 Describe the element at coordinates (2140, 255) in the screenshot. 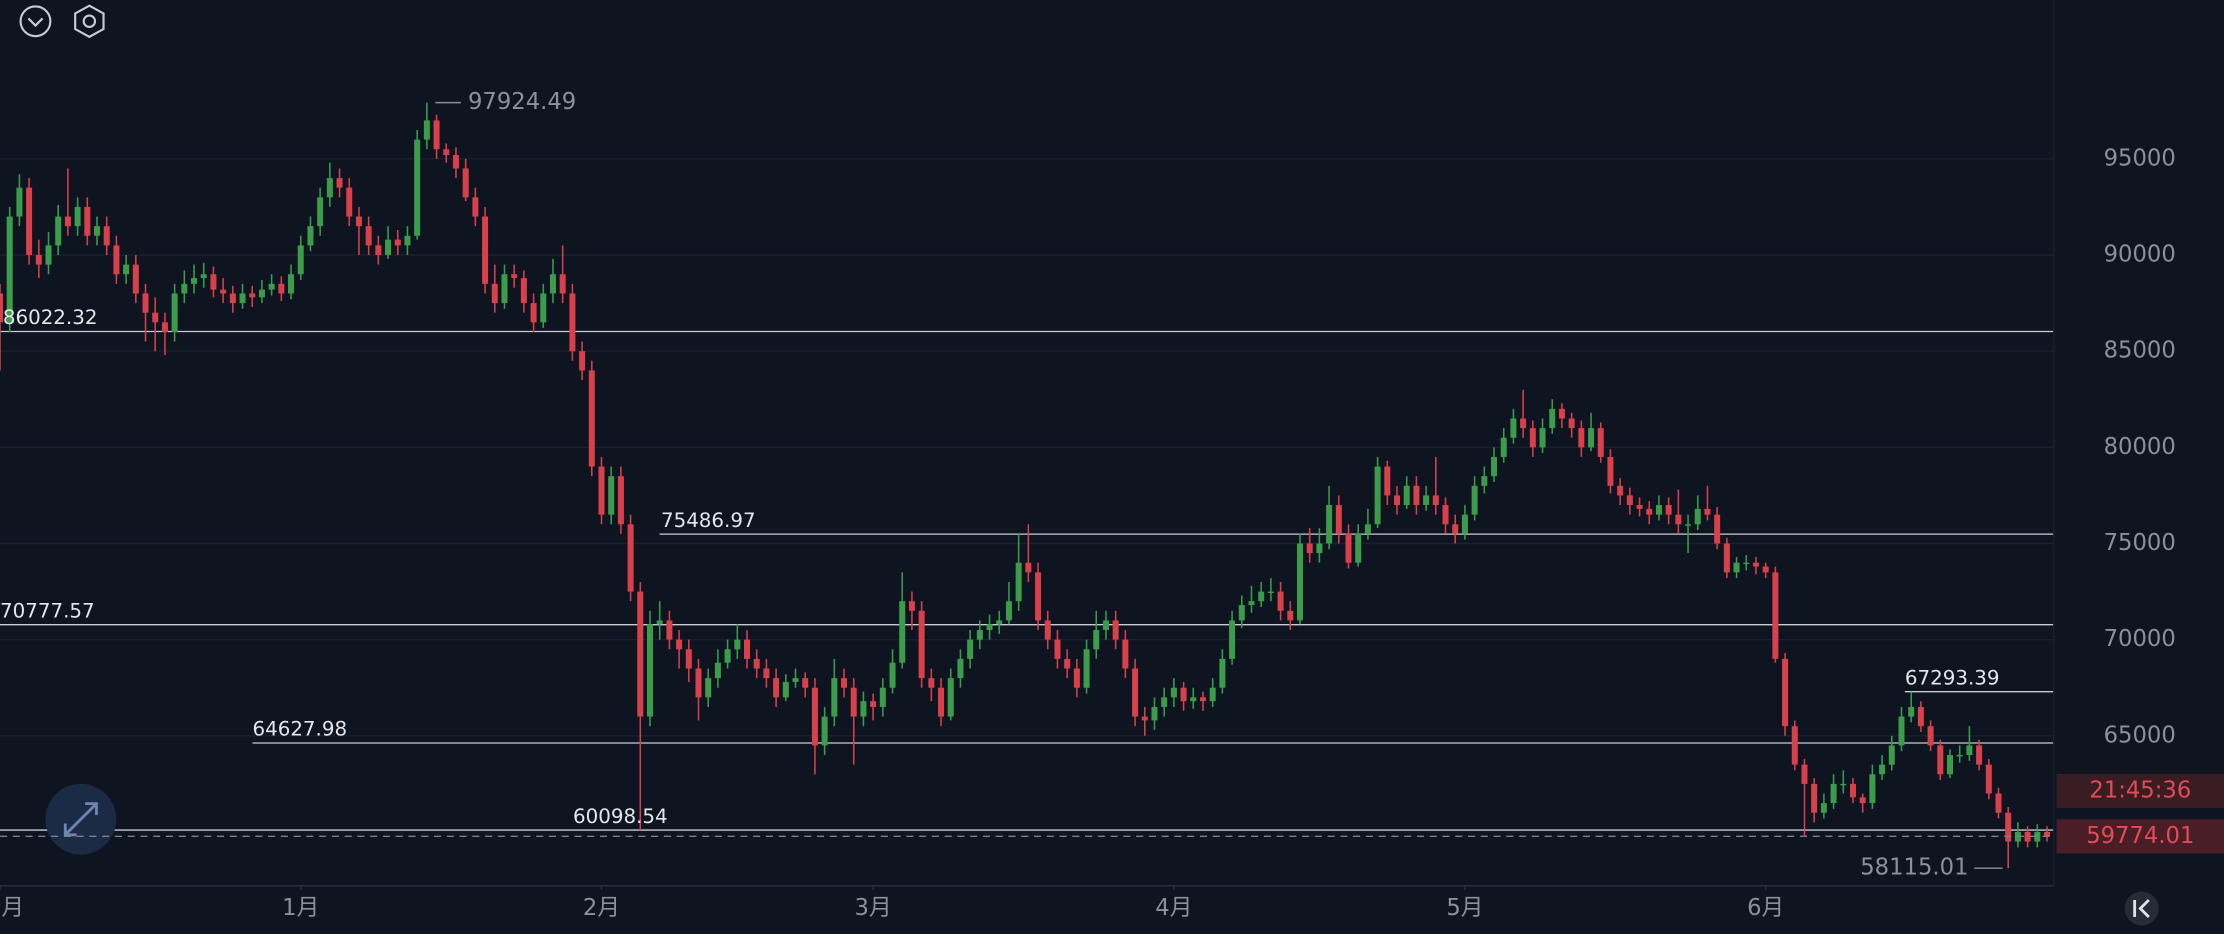

I see `y-tick-label: 90000` at that location.